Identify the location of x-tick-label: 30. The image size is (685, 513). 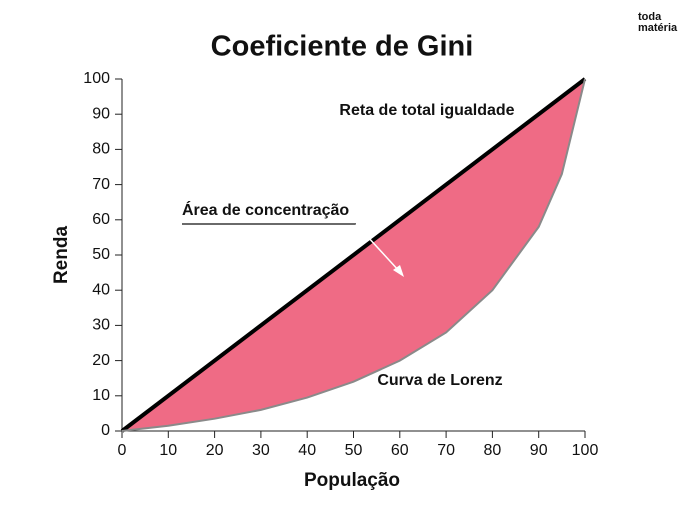
(261, 450).